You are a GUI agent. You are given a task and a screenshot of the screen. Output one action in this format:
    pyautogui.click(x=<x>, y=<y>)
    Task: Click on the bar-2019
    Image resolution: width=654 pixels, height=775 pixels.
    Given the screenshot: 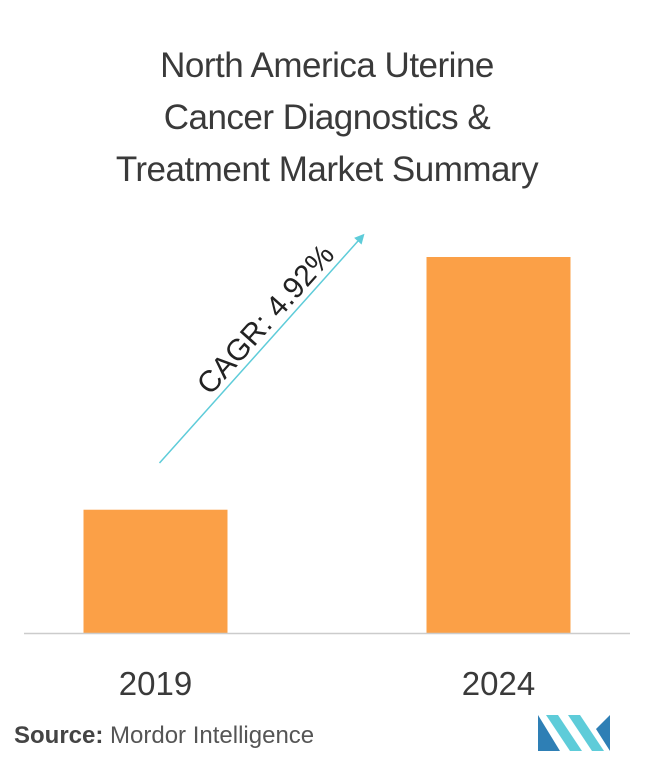 What is the action you would take?
    pyautogui.click(x=155, y=571)
    